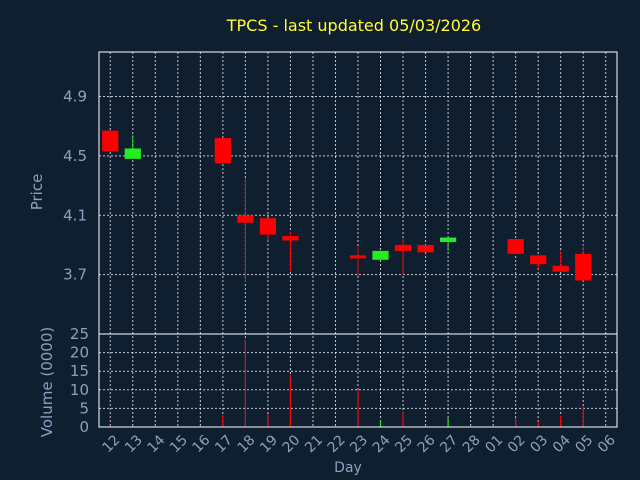 The height and width of the screenshot is (480, 640). What do you see at coordinates (84, 427) in the screenshot?
I see `volume-tick-label-0: 0` at bounding box center [84, 427].